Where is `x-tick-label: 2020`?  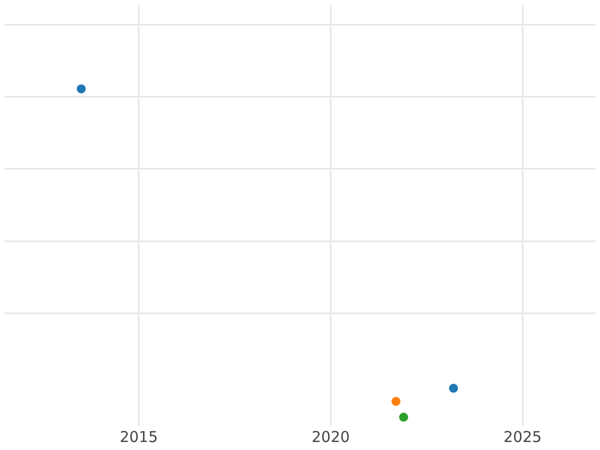
x-tick-label: 2020 is located at coordinates (331, 437).